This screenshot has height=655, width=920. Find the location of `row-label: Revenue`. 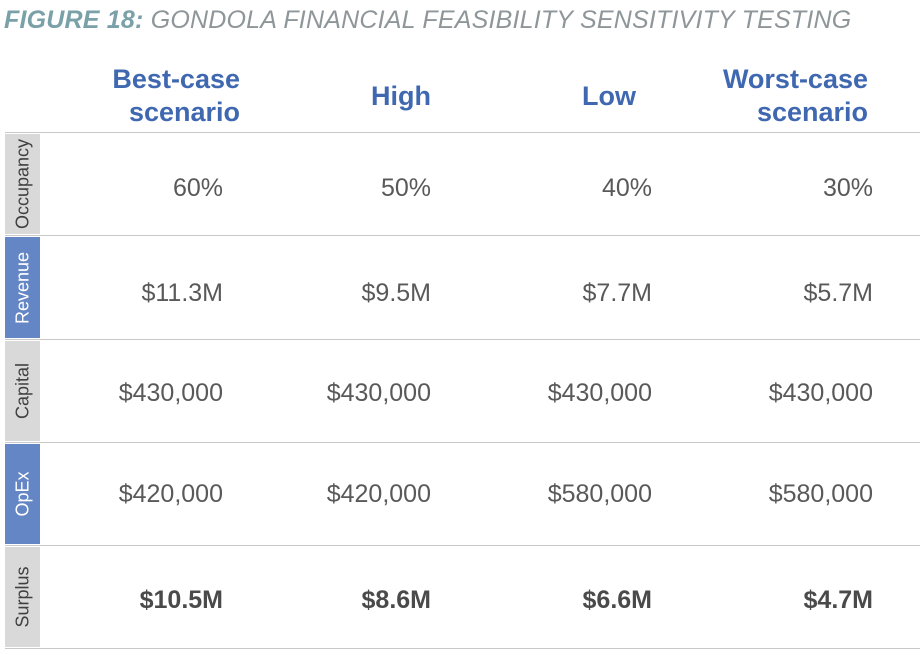

row-label: Revenue is located at coordinates (22, 287).